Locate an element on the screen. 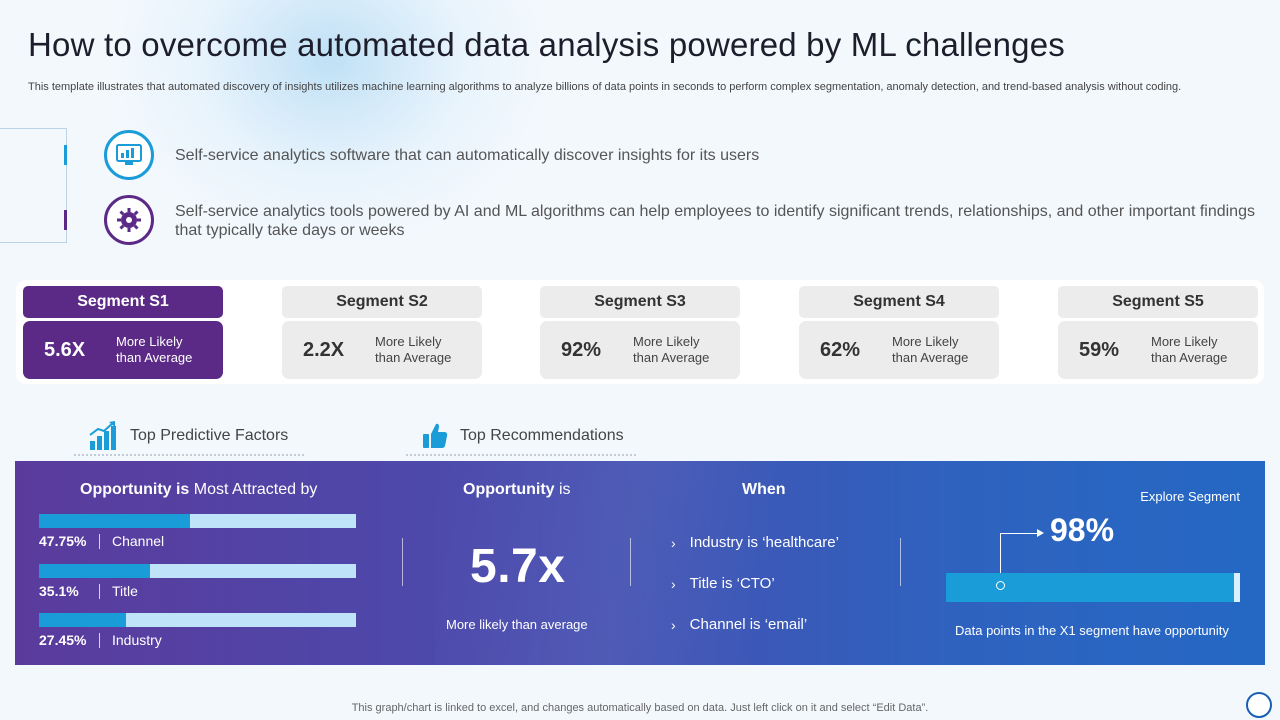  factor-label: 35.1% Title is located at coordinates (88, 591).